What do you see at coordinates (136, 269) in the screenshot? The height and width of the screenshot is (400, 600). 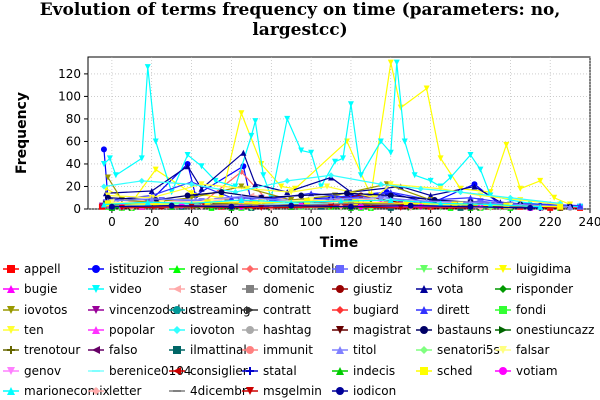 I see `legend-label: istituzion` at bounding box center [136, 269].